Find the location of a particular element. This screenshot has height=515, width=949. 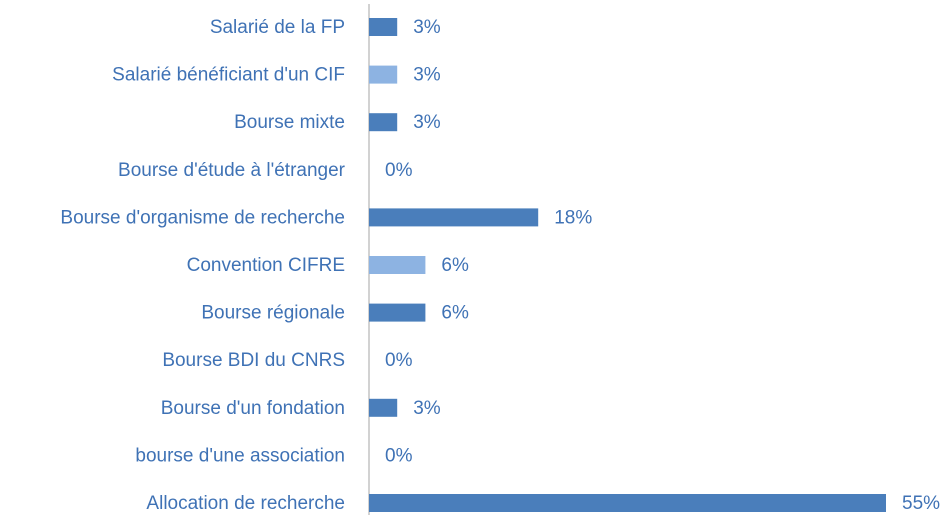

y-tick-label: Allocation de recherche is located at coordinates (245, 503).